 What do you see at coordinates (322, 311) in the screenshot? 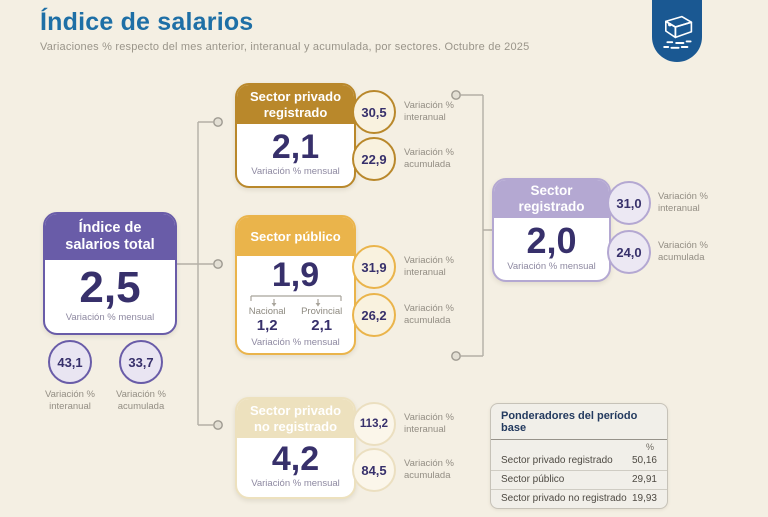
I see `provincial-label: Provincial` at bounding box center [322, 311].